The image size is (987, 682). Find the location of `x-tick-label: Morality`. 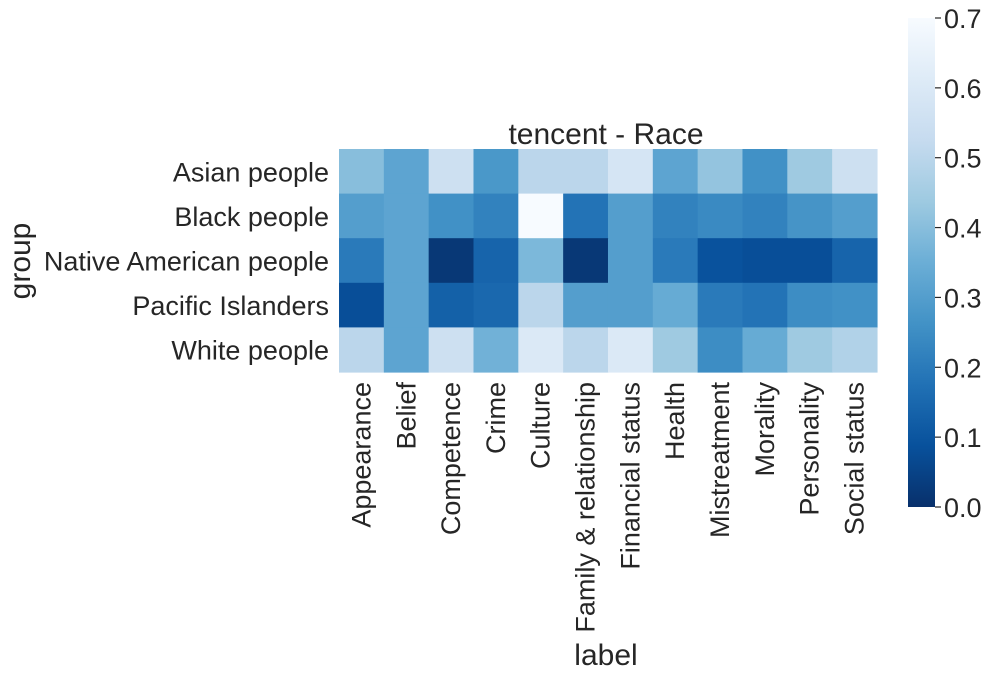

x-tick-label: Morality is located at coordinates (765, 429).